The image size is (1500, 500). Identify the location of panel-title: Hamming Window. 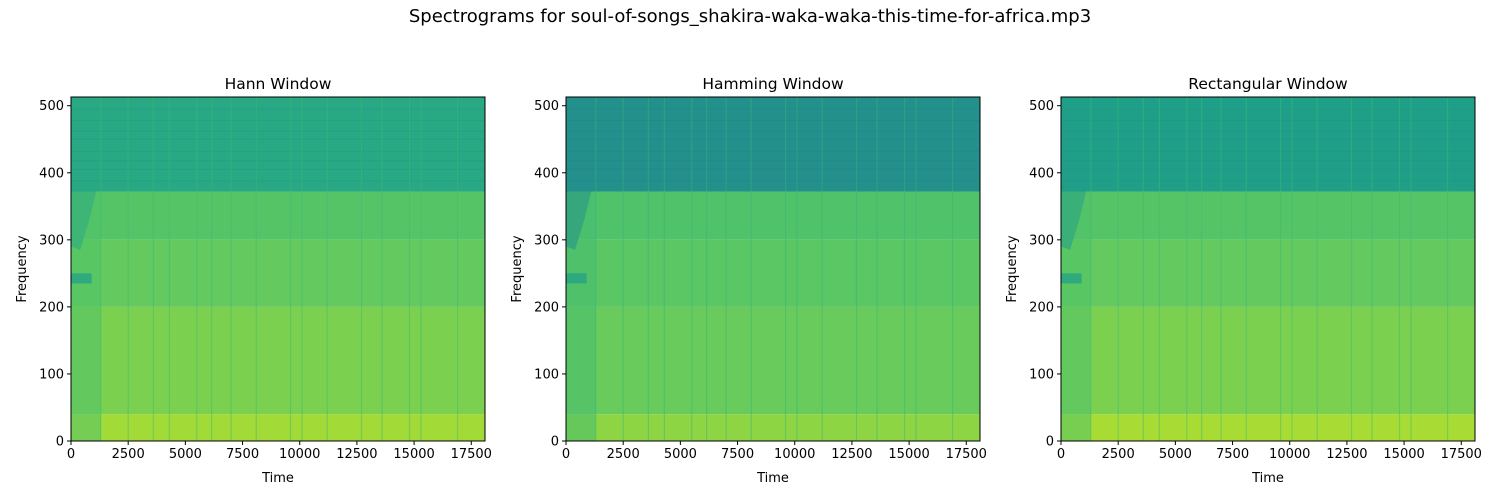
(773, 84).